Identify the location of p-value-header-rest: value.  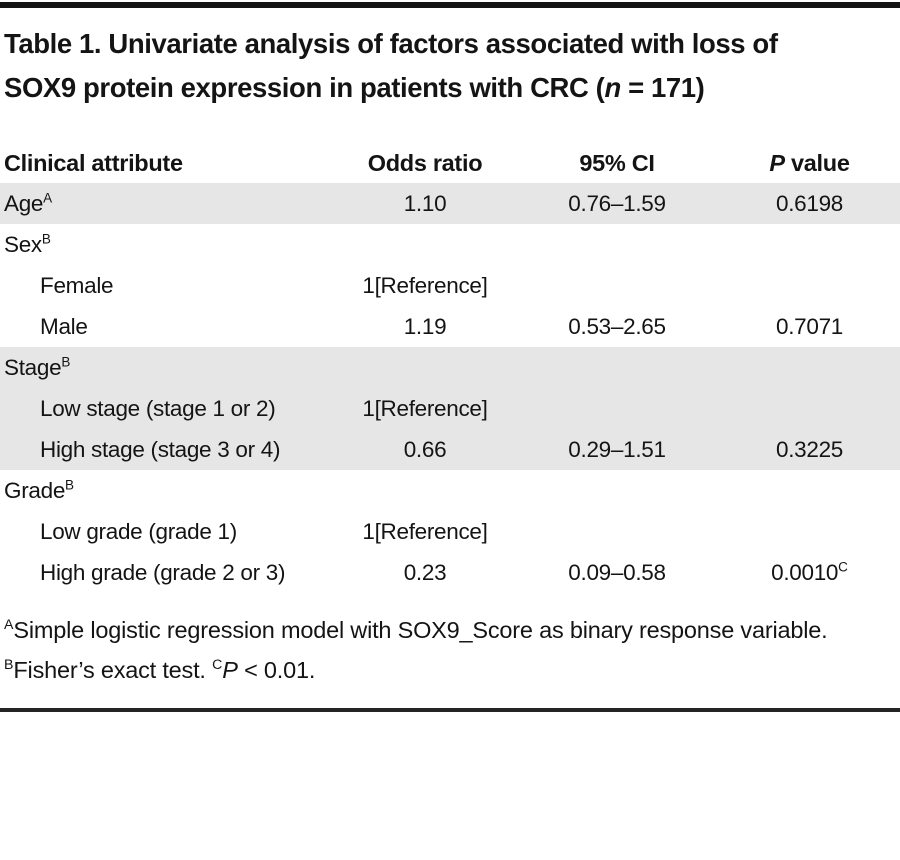
(817, 163).